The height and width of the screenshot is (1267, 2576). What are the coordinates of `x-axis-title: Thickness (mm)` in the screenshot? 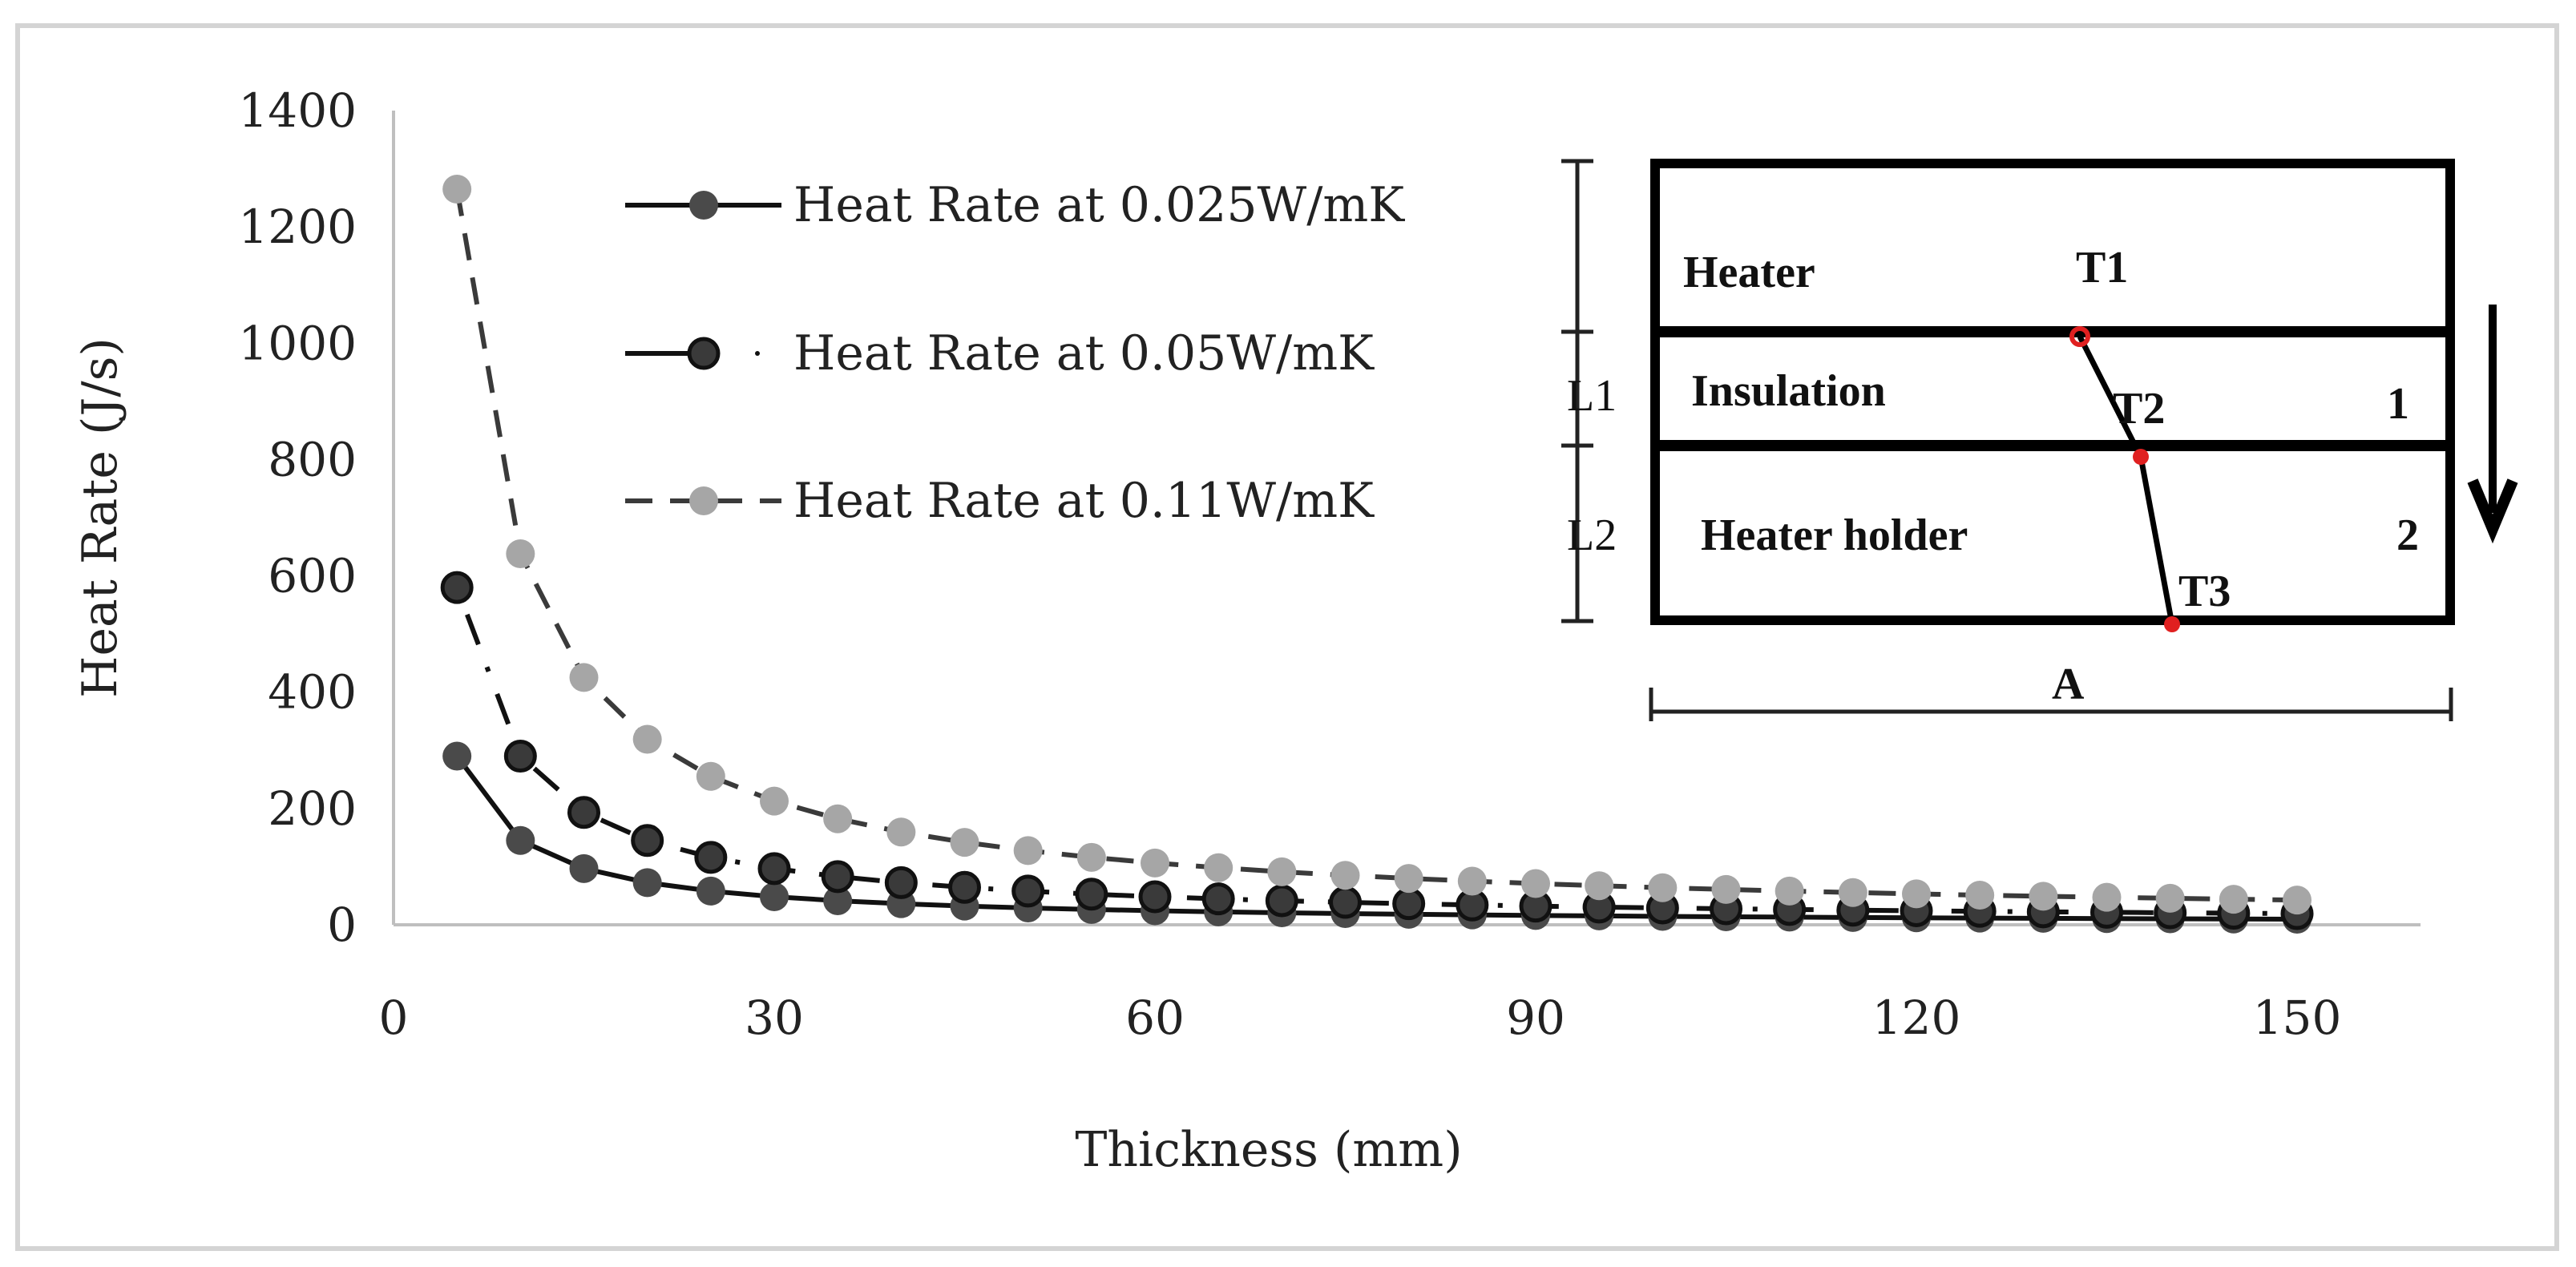 It's located at (1268, 1150).